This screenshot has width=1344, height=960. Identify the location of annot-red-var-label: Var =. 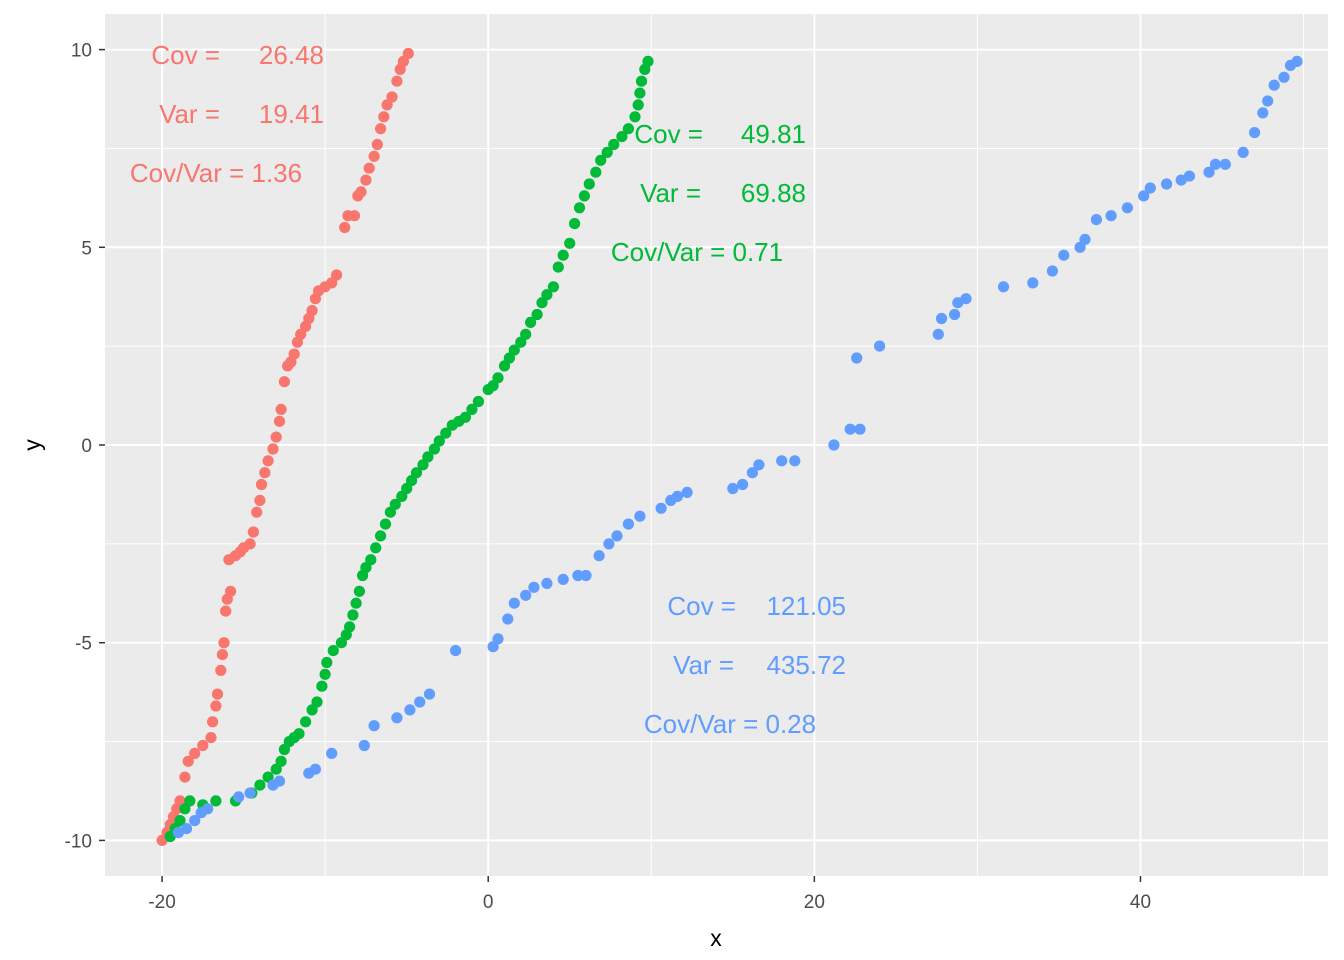
(189, 114).